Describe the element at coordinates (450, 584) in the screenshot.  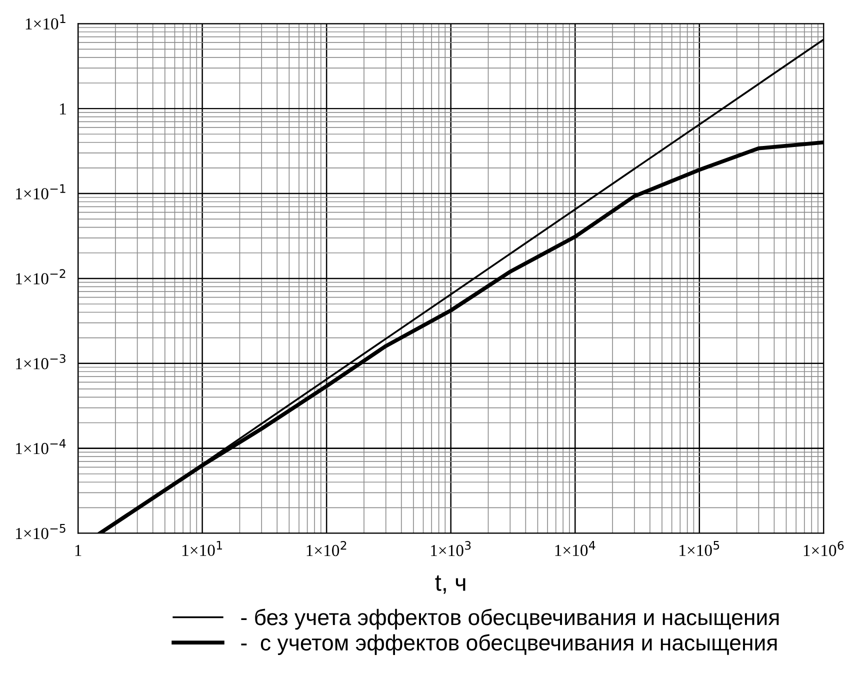
I see `x-axis-title: t, ч` at that location.